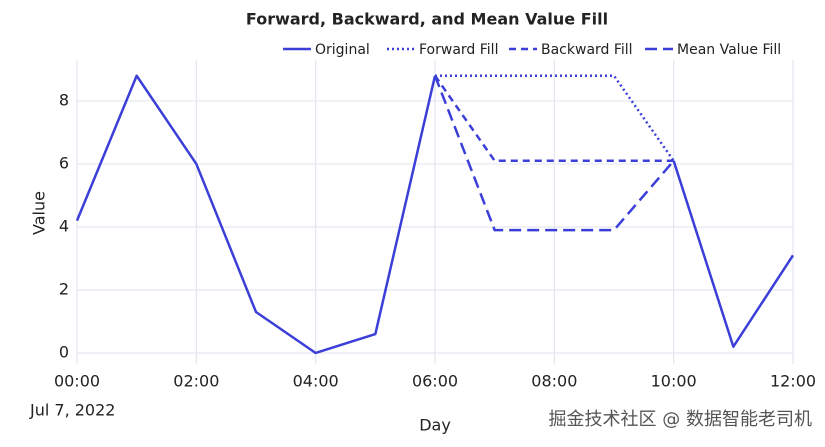 The height and width of the screenshot is (447, 825). I want to click on y-tick-label: 6, so click(64, 162).